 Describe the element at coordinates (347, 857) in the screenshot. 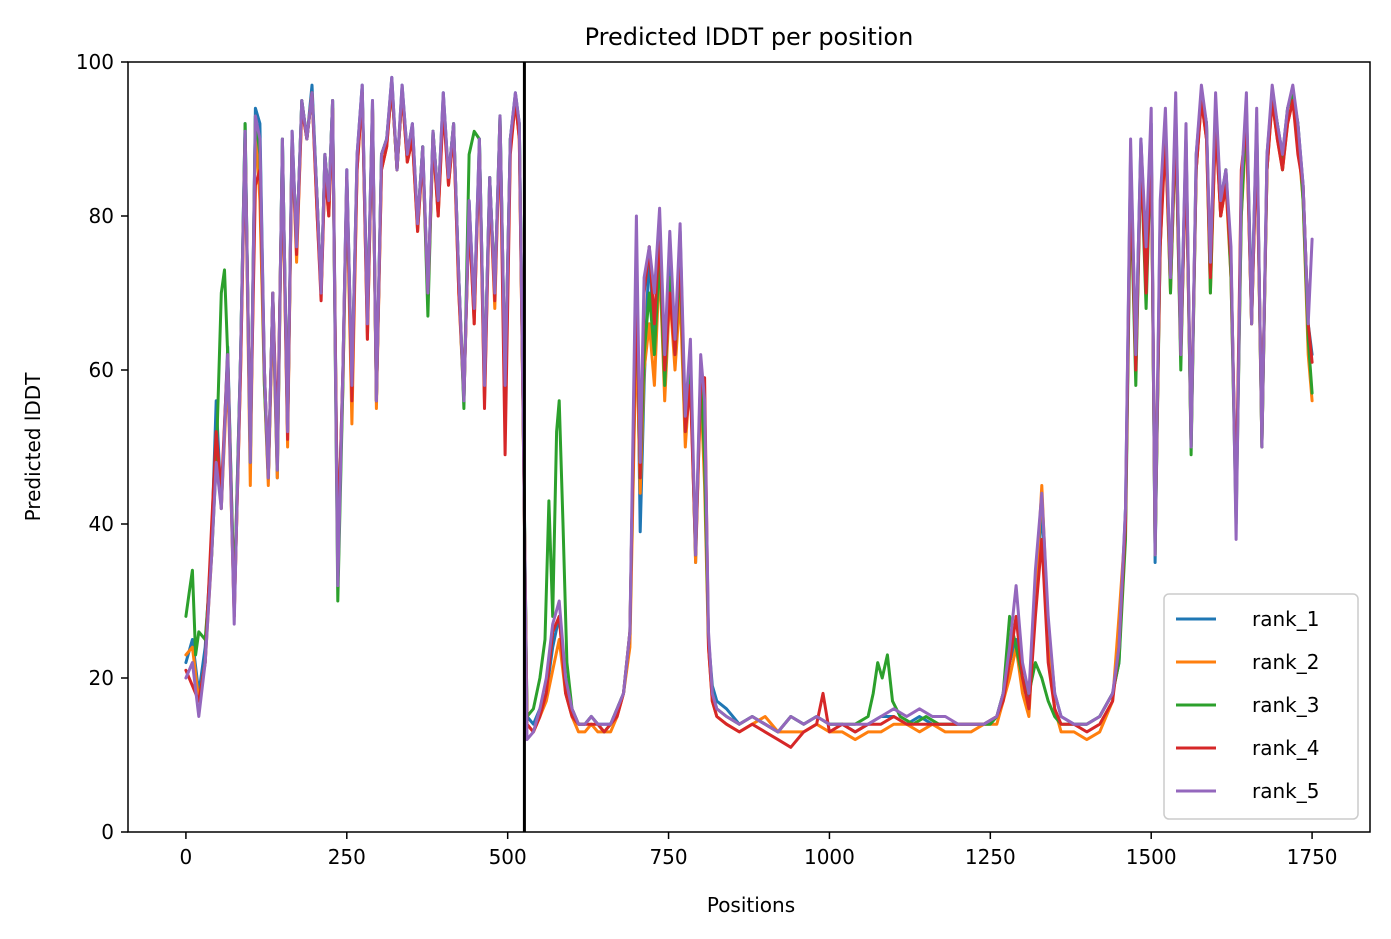

I see `x-tick-label: 250` at that location.